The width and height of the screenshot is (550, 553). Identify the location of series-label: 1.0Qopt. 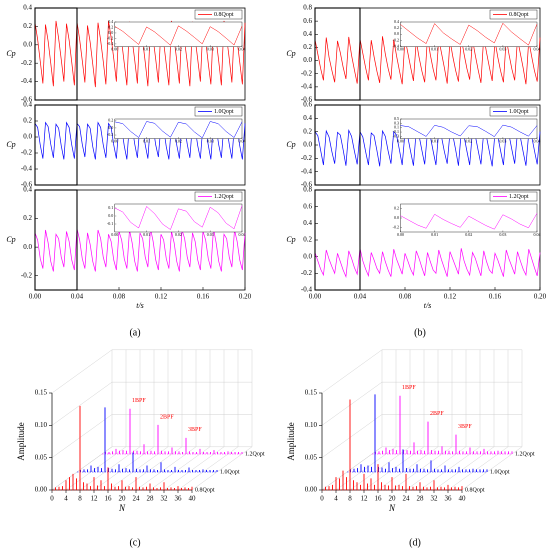
(500, 472).